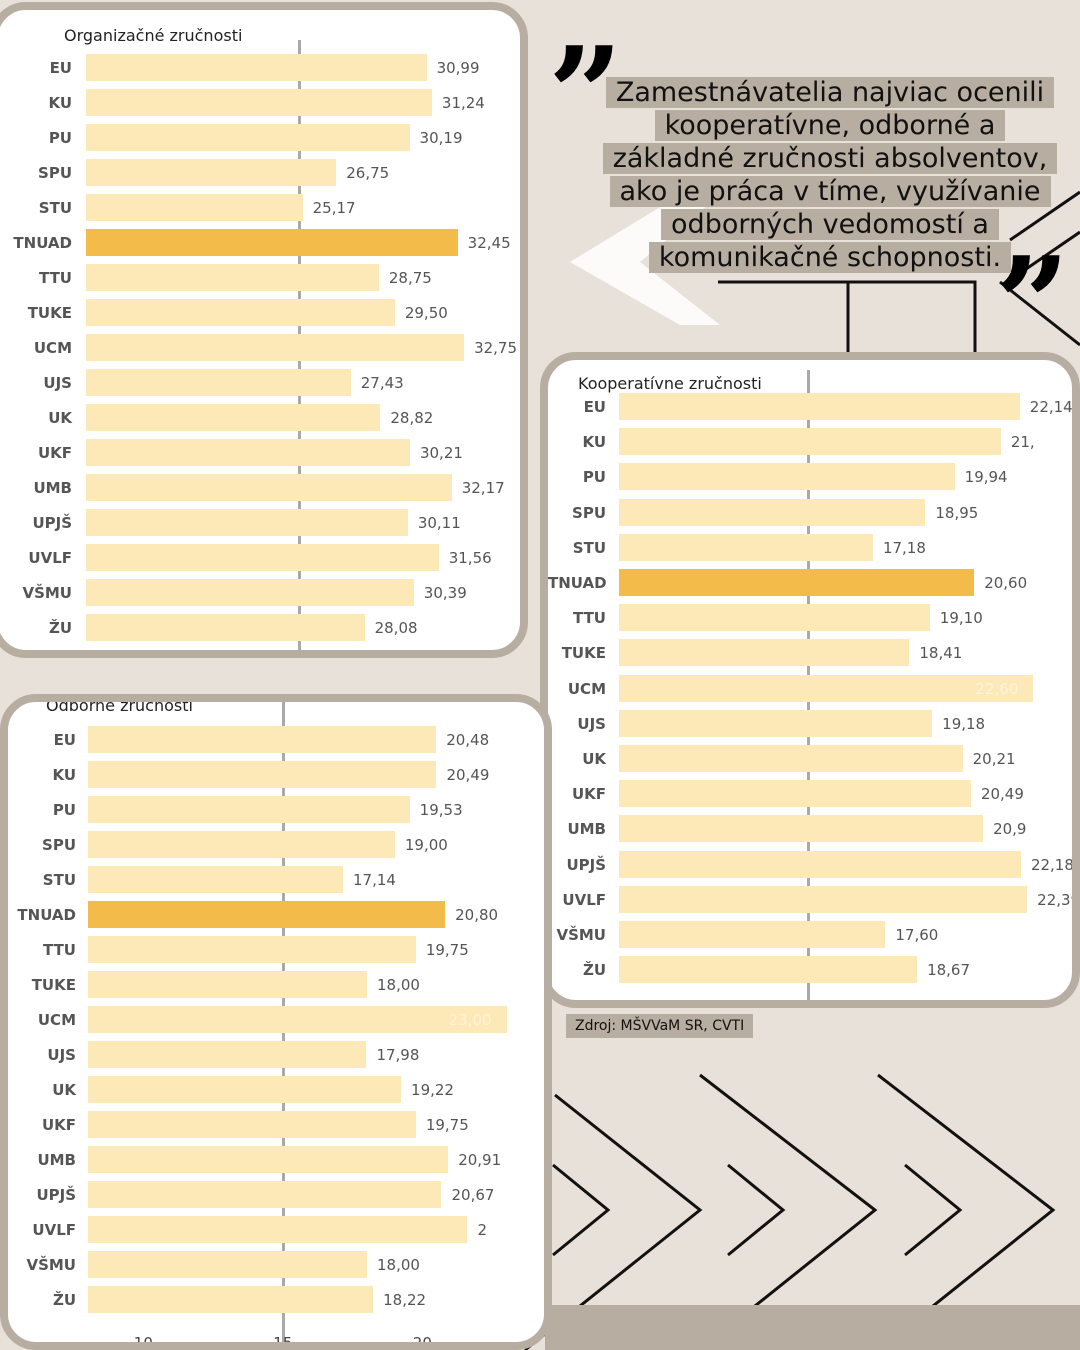 The height and width of the screenshot is (1350, 1080). What do you see at coordinates (1058, 899) in the screenshot?
I see `value-label: 22,39` at bounding box center [1058, 899].